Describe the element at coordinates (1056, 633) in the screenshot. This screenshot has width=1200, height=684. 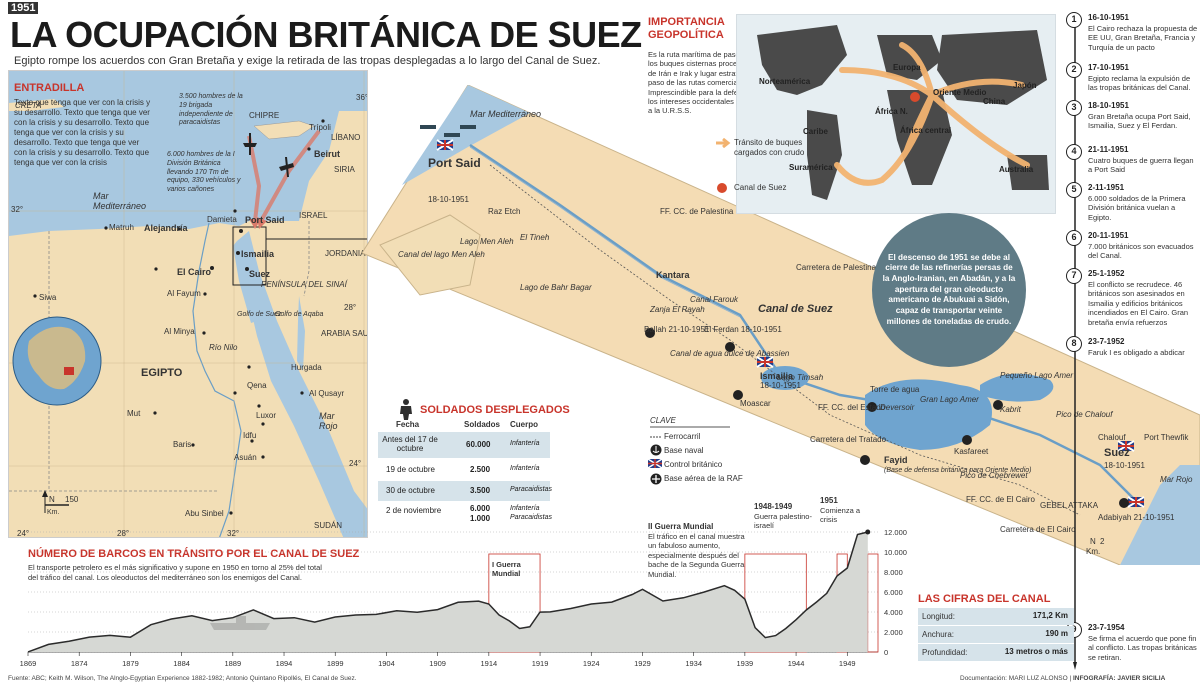
I see `cifras-value: 190 m` at that location.